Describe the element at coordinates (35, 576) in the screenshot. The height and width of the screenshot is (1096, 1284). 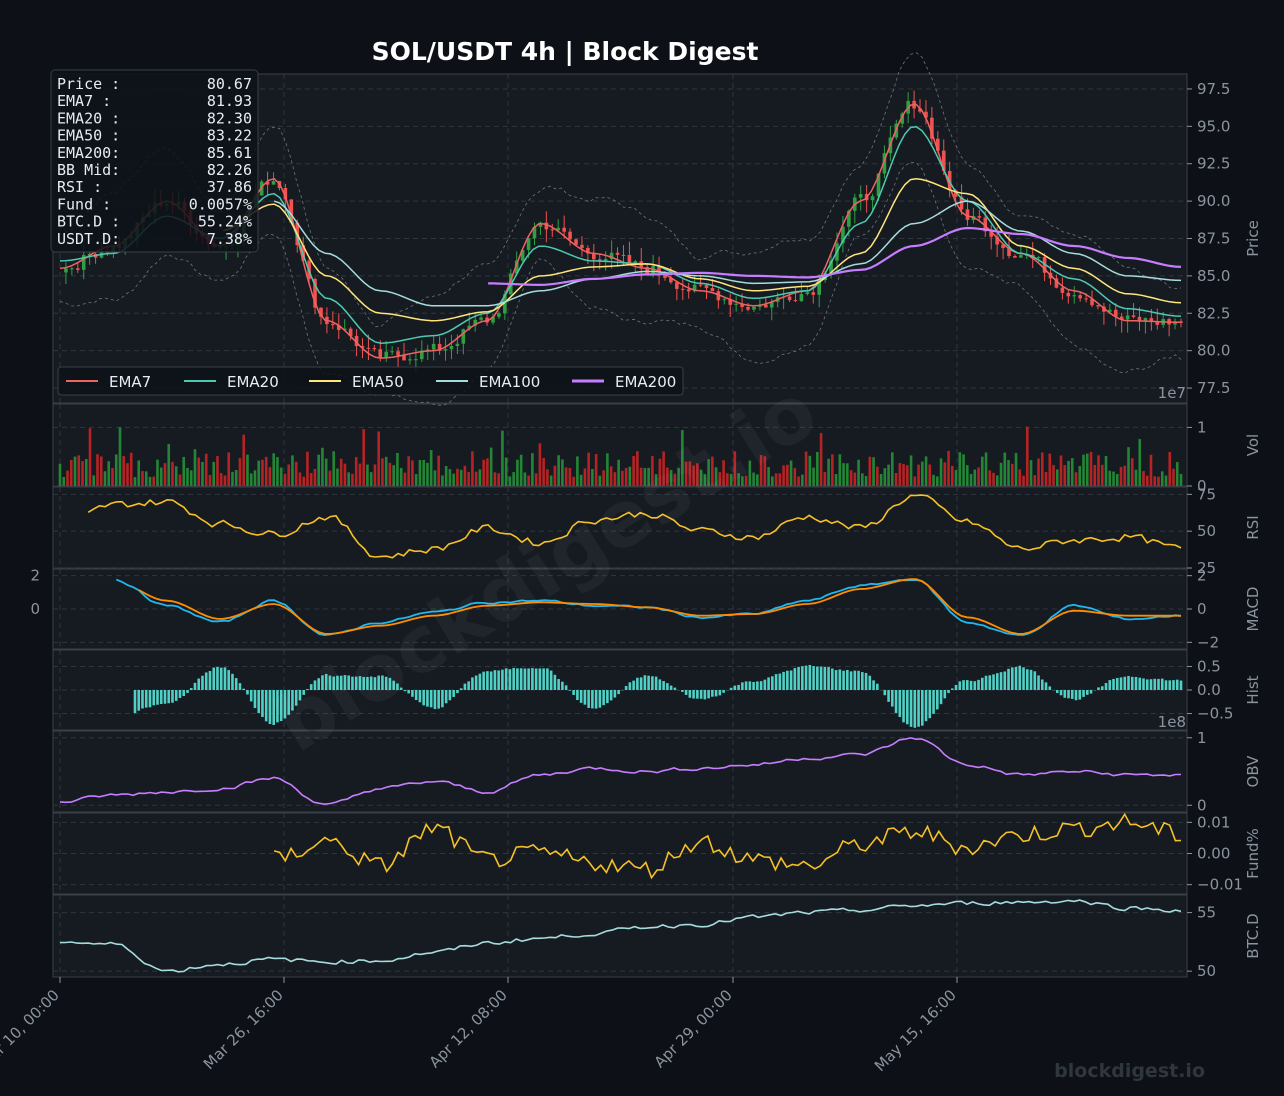
I see `y-tick-label-left: 2` at that location.